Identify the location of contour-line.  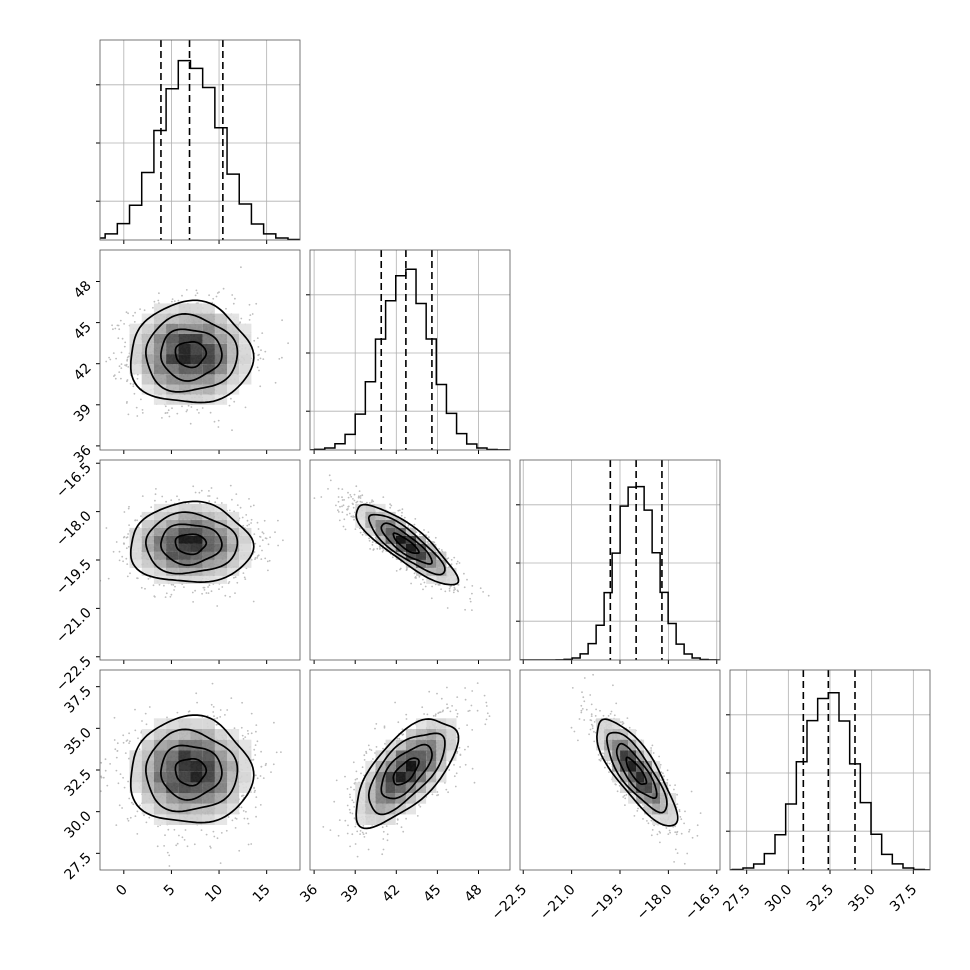
(191, 355).